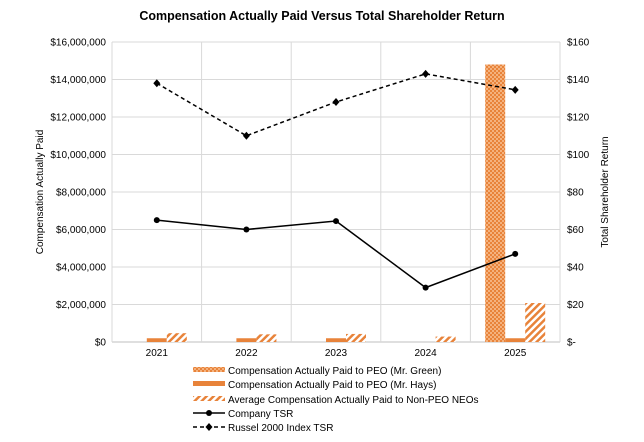 Image resolution: width=644 pixels, height=442 pixels. Describe the element at coordinates (101, 343) in the screenshot. I see `y-left-tick-label: $0` at that location.